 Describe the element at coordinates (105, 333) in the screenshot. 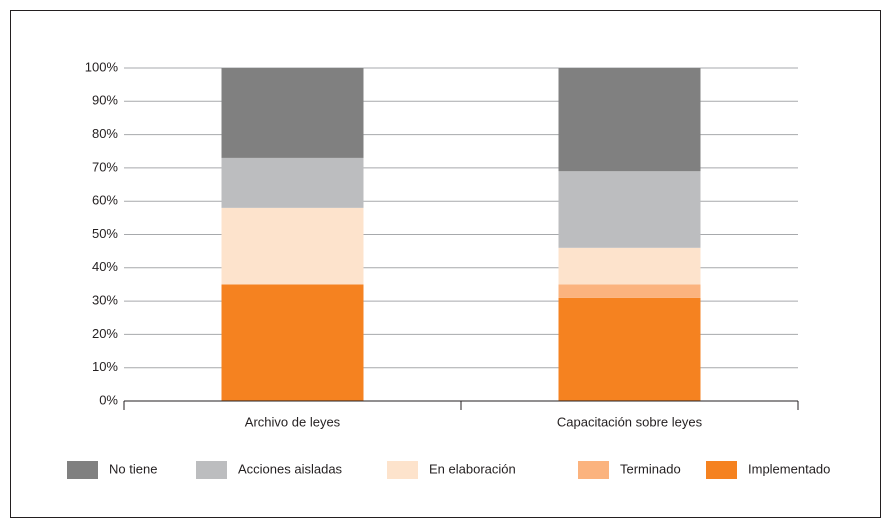

I see `y-tick-label: 20%` at that location.